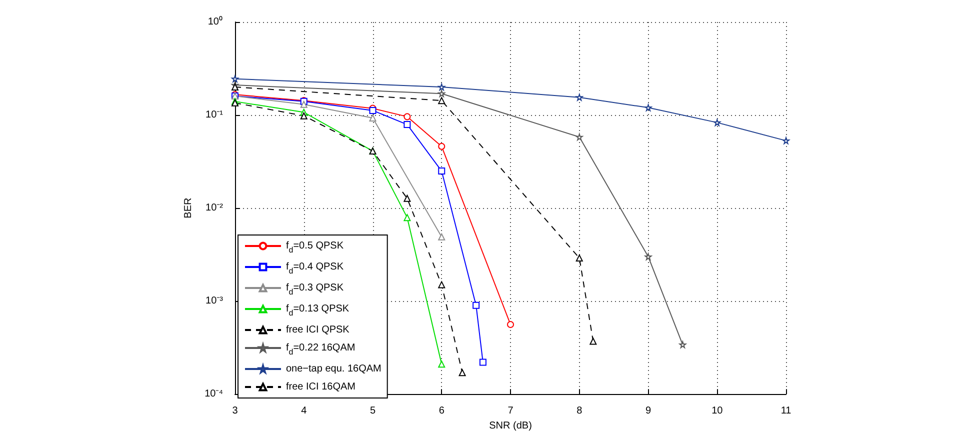 The width and height of the screenshot is (964, 436). What do you see at coordinates (318, 330) in the screenshot?
I see `legend-label: free ICI QPSK` at bounding box center [318, 330].